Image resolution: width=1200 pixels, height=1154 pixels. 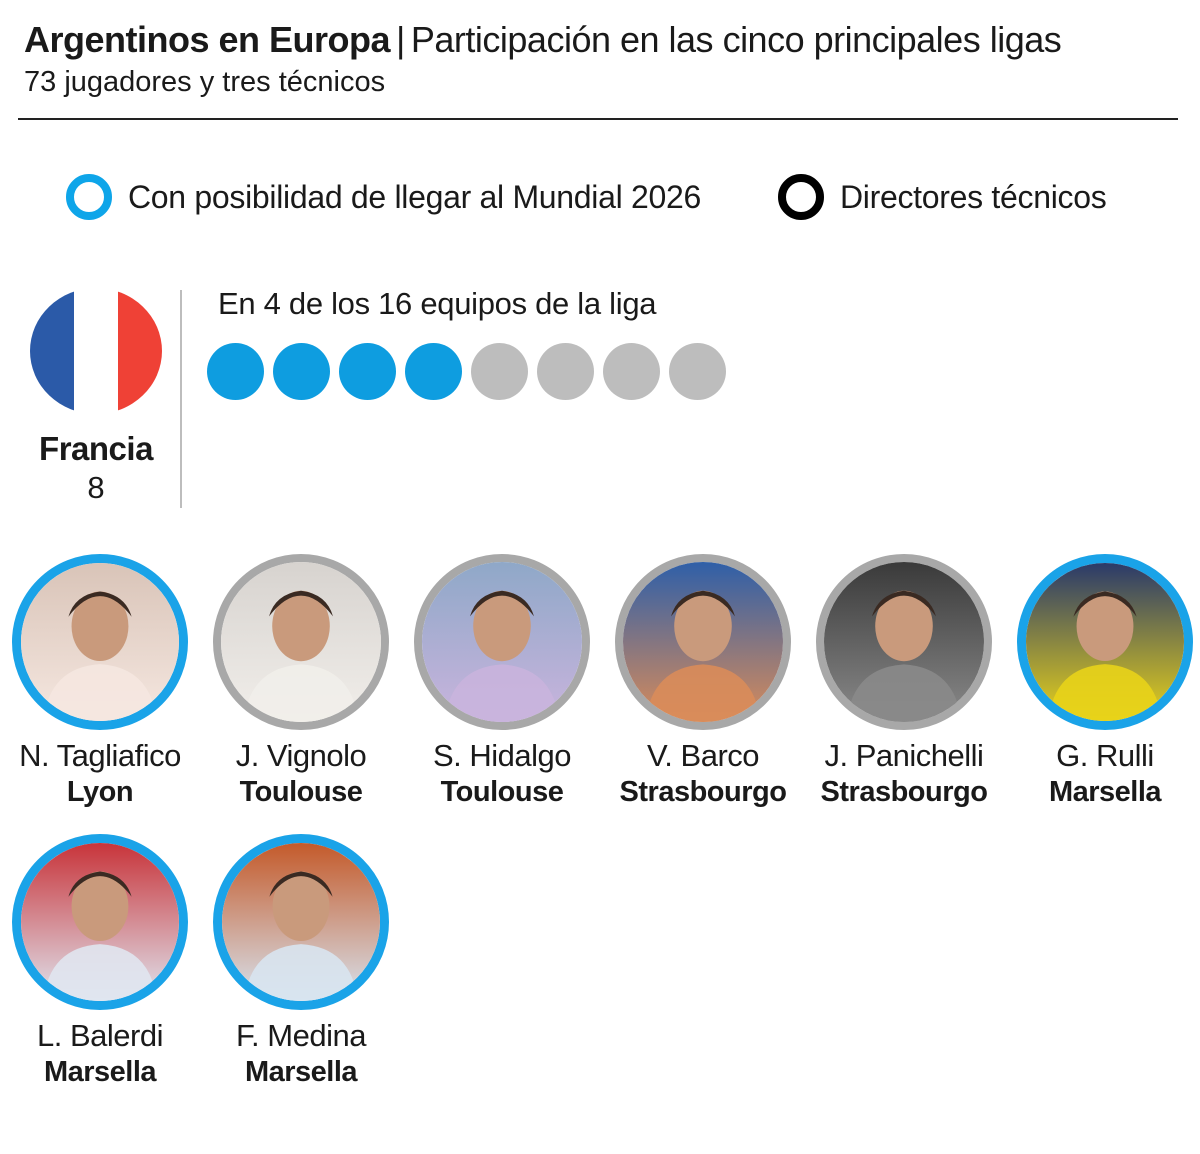 What do you see at coordinates (598, 119) in the screenshot?
I see `header-divider` at bounding box center [598, 119].